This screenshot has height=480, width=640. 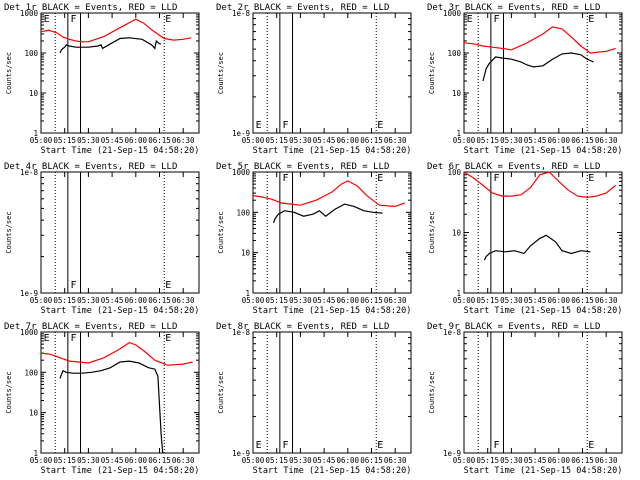 What do you see at coordinates (29, 13) in the screenshot?
I see `y-tick-label: 1000` at bounding box center [29, 13].